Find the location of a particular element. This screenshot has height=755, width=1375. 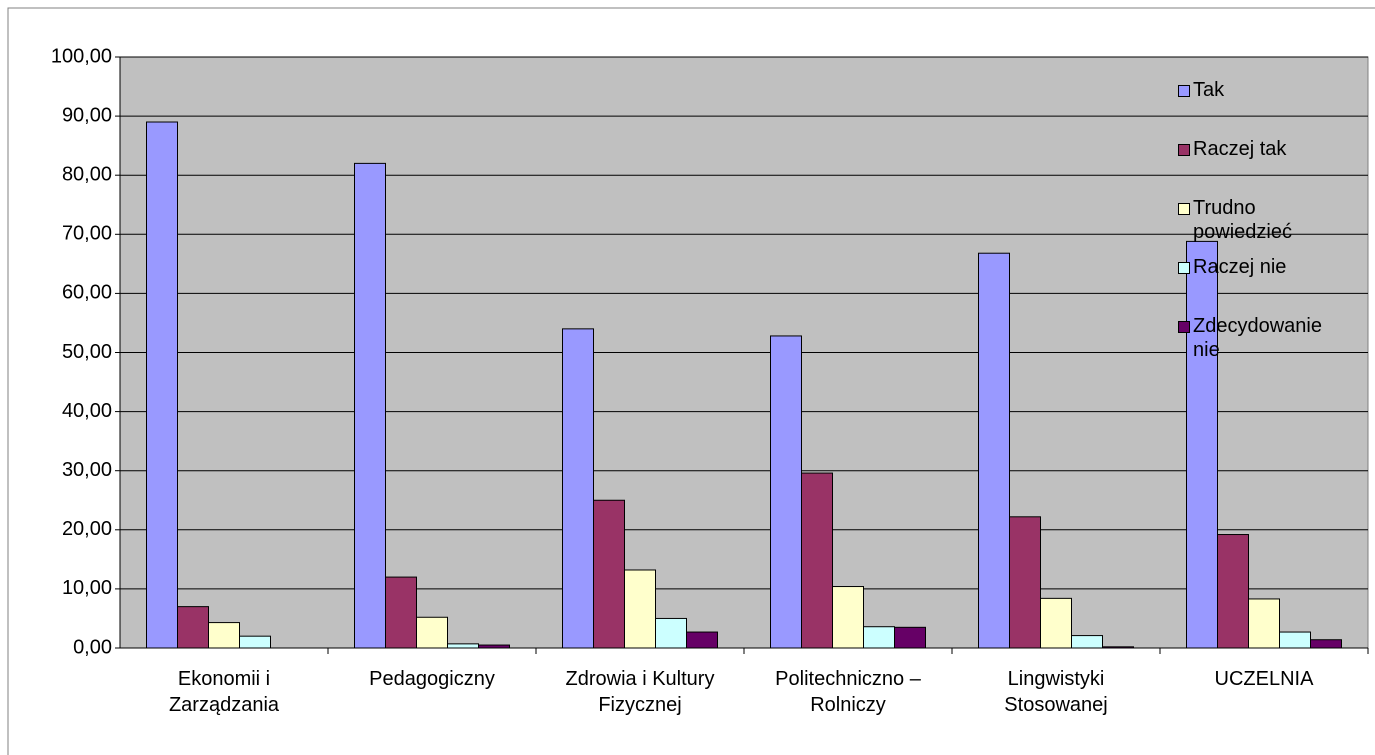

x-tick-label: Ekonomii i Zarządzania is located at coordinates (224, 692).